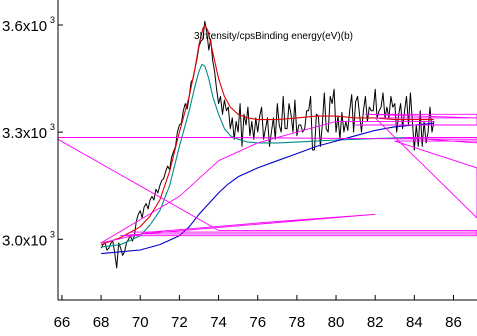 The image size is (477, 336). I want to click on x-tick-label: 74, so click(218, 322).